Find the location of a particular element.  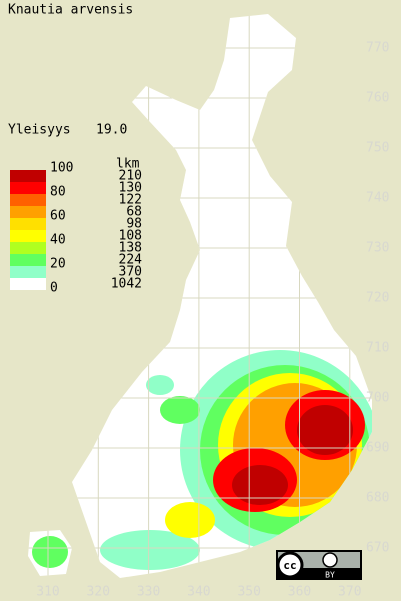

frequency-value: 19.0 is located at coordinates (111, 130).